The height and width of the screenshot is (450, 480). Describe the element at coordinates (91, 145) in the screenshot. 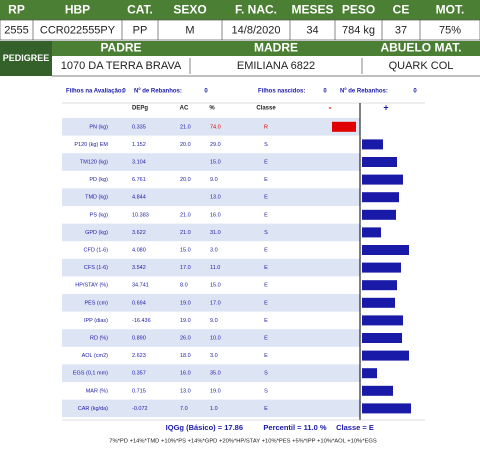

I see `trait: P120 (kg) EM` at that location.